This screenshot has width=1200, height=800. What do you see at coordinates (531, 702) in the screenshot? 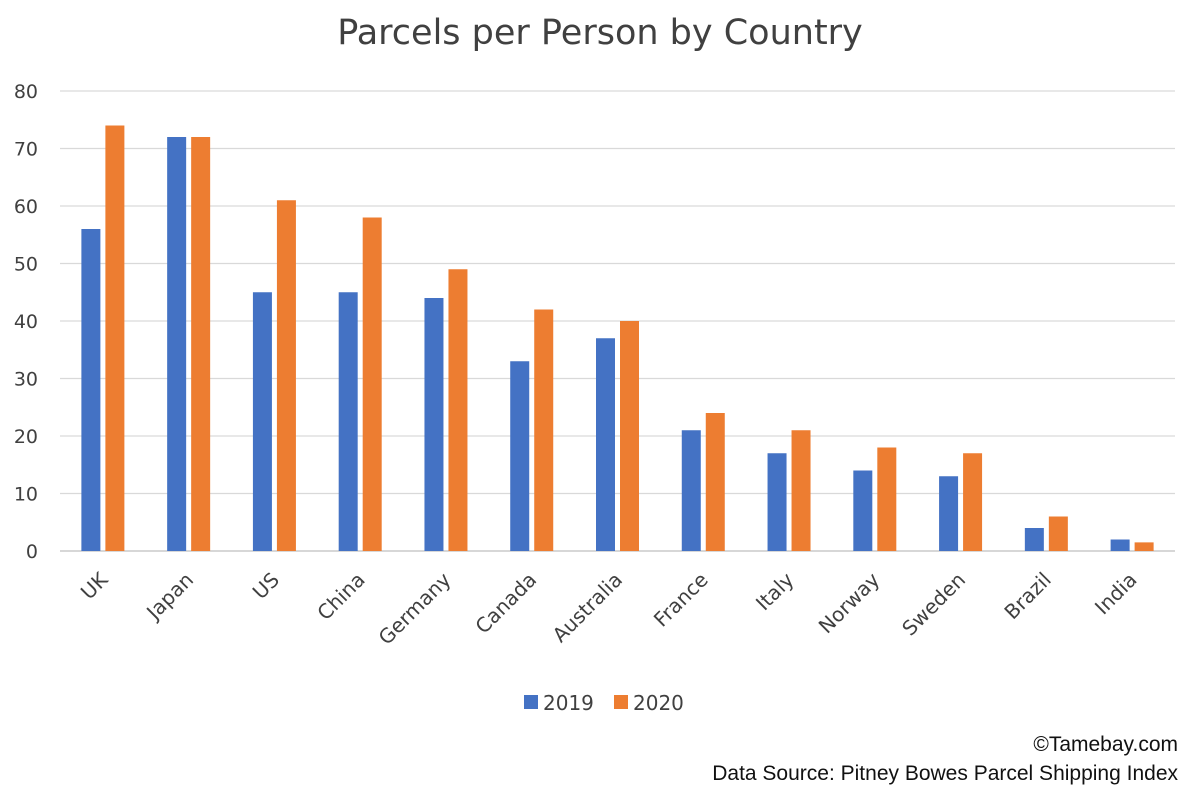
I see `legend-swatch-2019` at bounding box center [531, 702].